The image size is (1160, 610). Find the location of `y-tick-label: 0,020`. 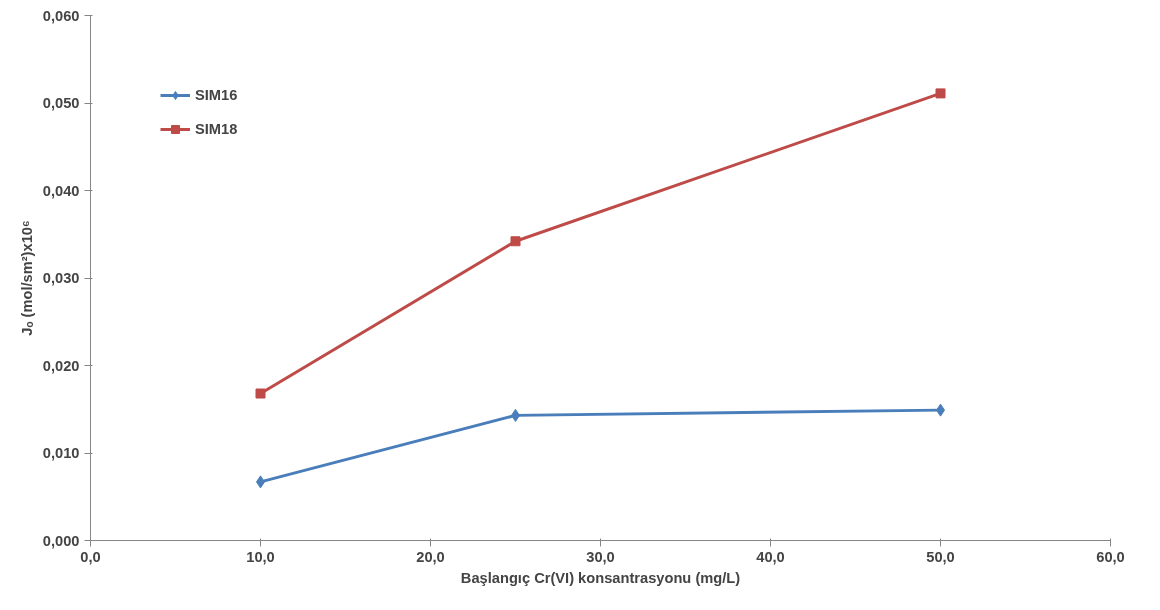

y-tick-label: 0,020 is located at coordinates (61, 365).